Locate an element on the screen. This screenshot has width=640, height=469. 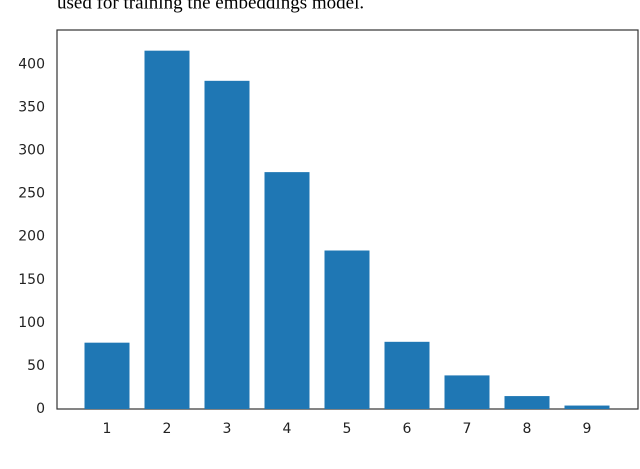
y-tick-label: 150 is located at coordinates (31, 280).